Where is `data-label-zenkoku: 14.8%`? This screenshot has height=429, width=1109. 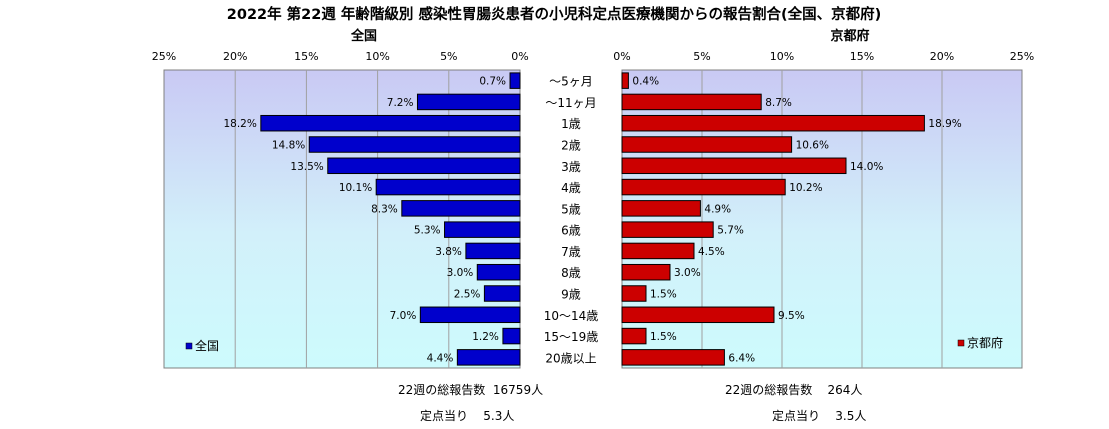 data-label-zenkoku: 14.8% is located at coordinates (288, 146).